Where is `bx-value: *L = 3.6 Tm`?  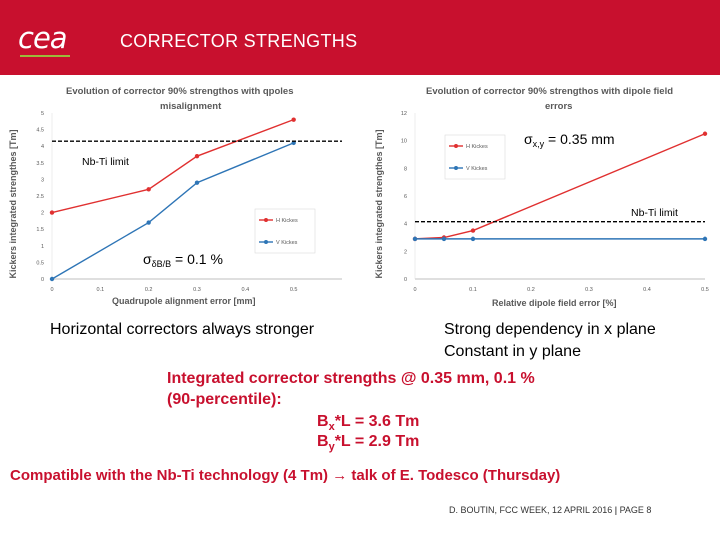
bx-value: *L = 3.6 Tm is located at coordinates (377, 421).